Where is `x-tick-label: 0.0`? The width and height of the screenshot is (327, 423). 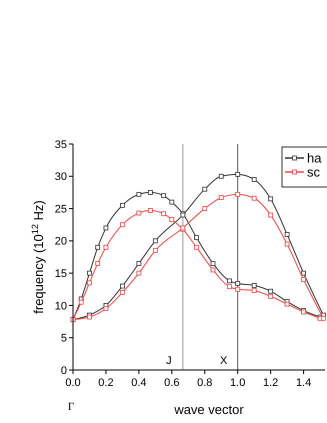
x-tick-label: 0.0 is located at coordinates (73, 383).